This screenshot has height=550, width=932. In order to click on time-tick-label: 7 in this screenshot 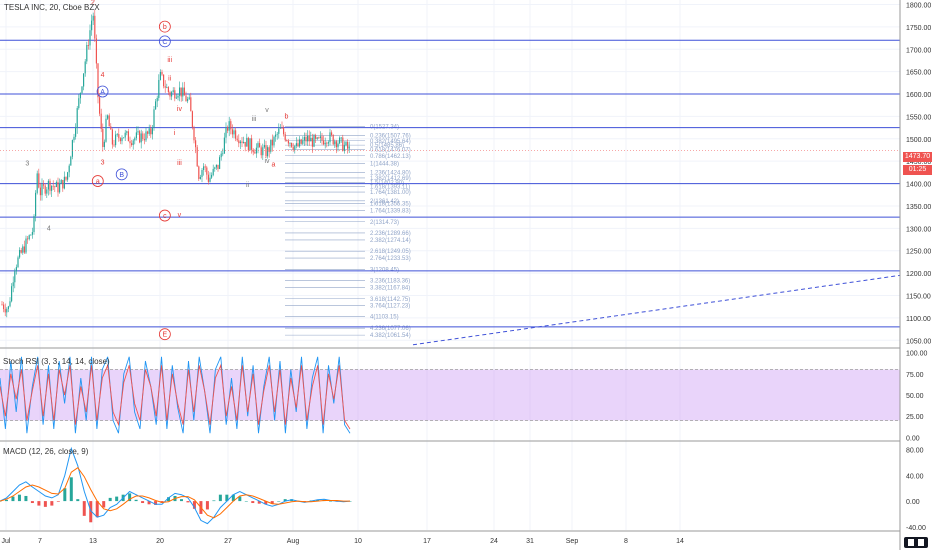, I will do `click(40, 541)`.